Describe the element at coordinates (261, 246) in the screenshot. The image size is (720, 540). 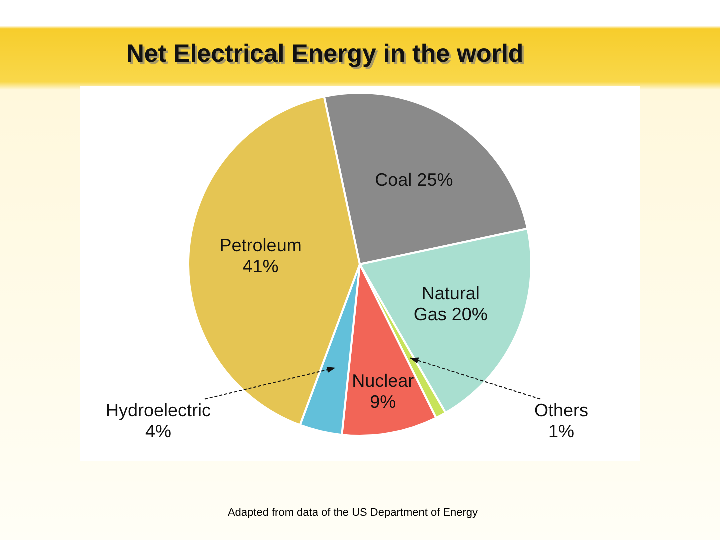
I see `slice-label: Petroleum` at that location.